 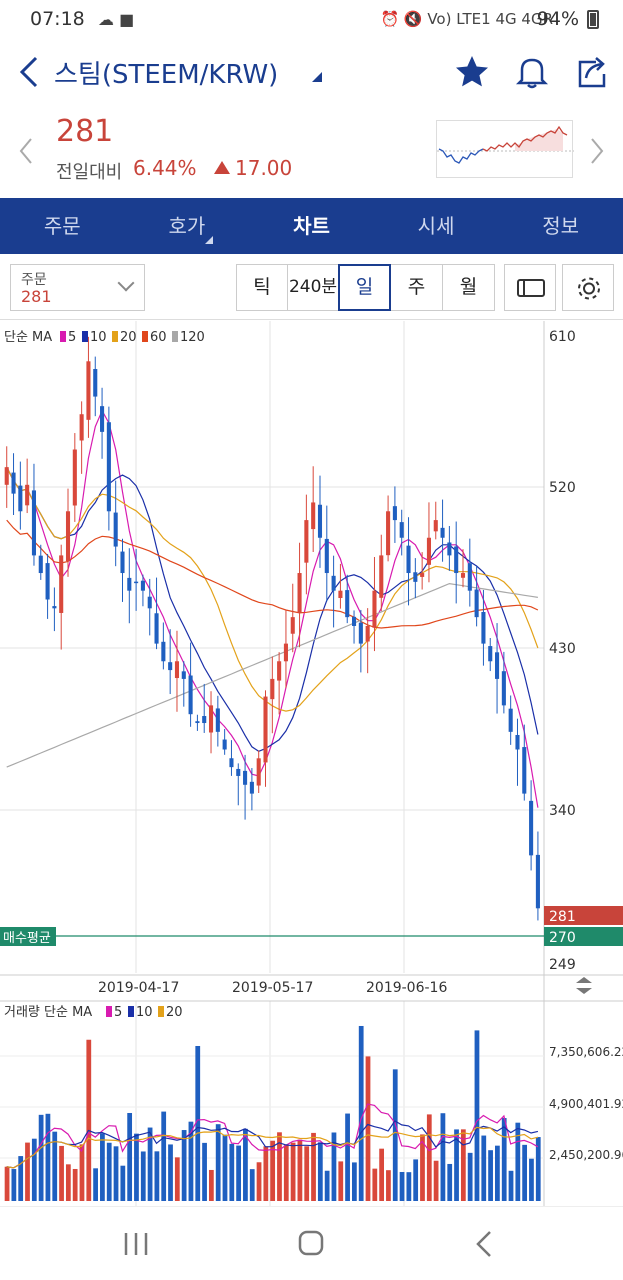 I want to click on y-tick-430: 430, so click(x=562, y=649).